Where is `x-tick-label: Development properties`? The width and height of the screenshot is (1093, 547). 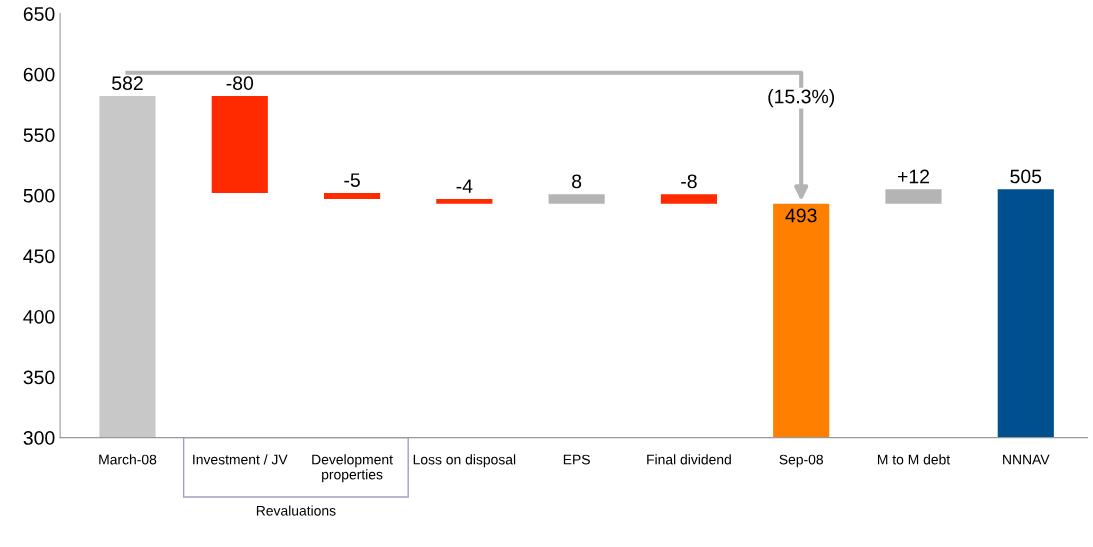 x-tick-label: Development properties is located at coordinates (352, 468).